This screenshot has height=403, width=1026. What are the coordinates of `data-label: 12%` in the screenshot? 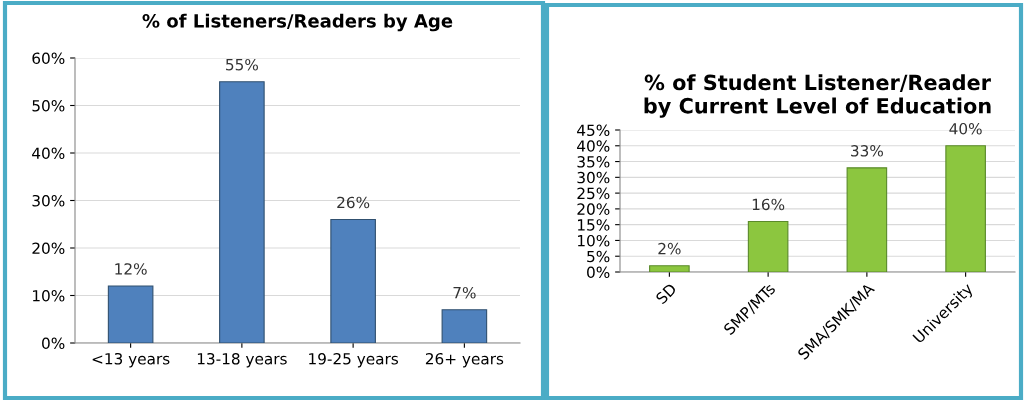 It's located at (131, 269).